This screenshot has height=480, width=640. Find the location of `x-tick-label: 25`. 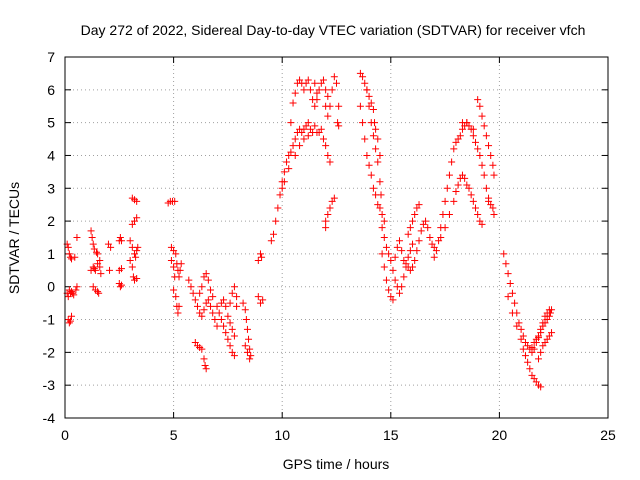

x-tick-label: 25 is located at coordinates (608, 435).